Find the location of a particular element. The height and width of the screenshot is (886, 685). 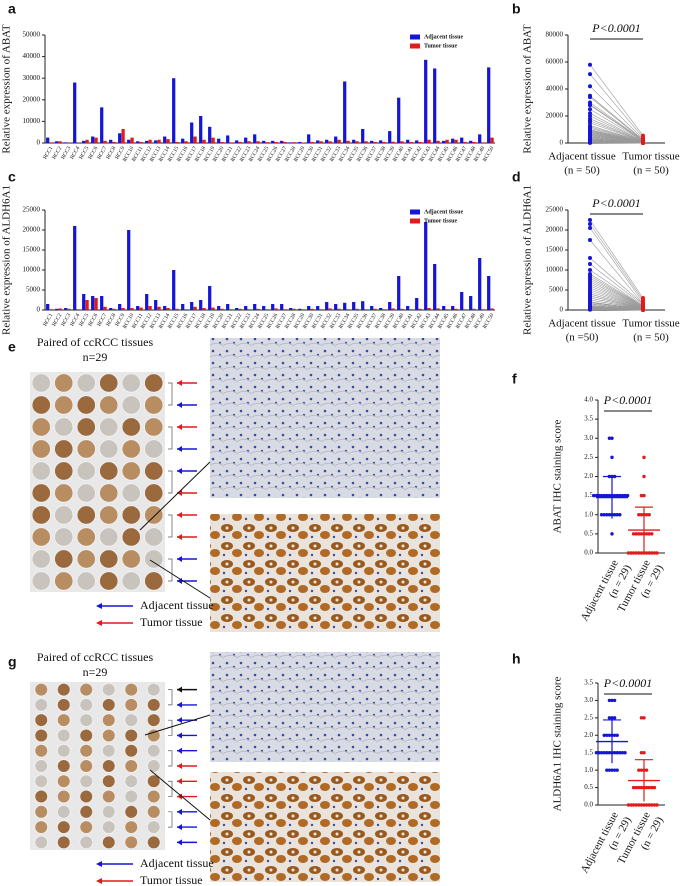

y-tick-label: 40000 is located at coordinates (32, 56).